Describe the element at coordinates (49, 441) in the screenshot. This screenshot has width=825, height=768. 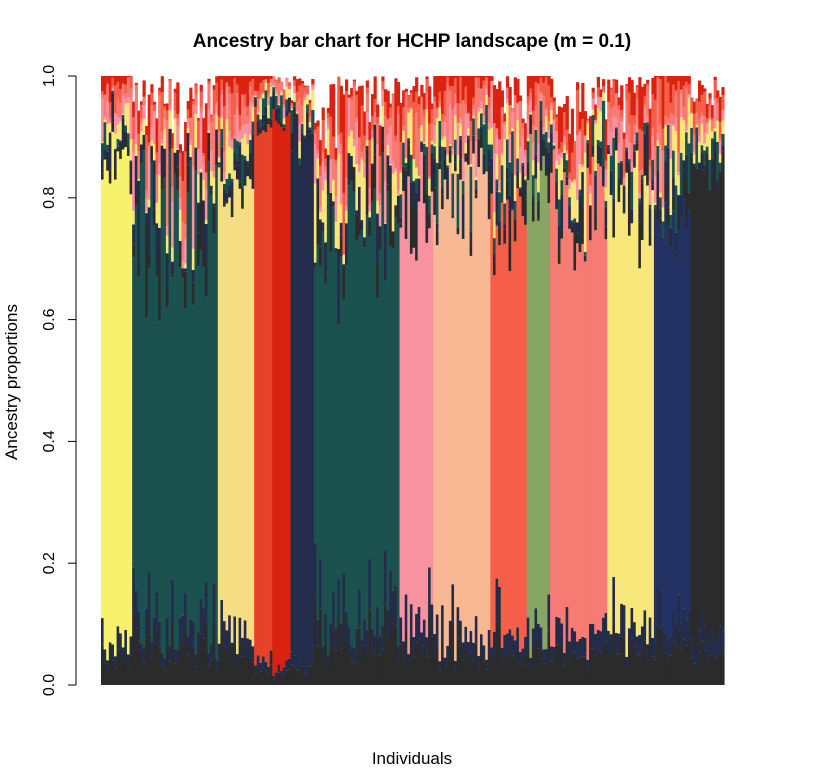
I see `y-tick-label: 0.4` at that location.